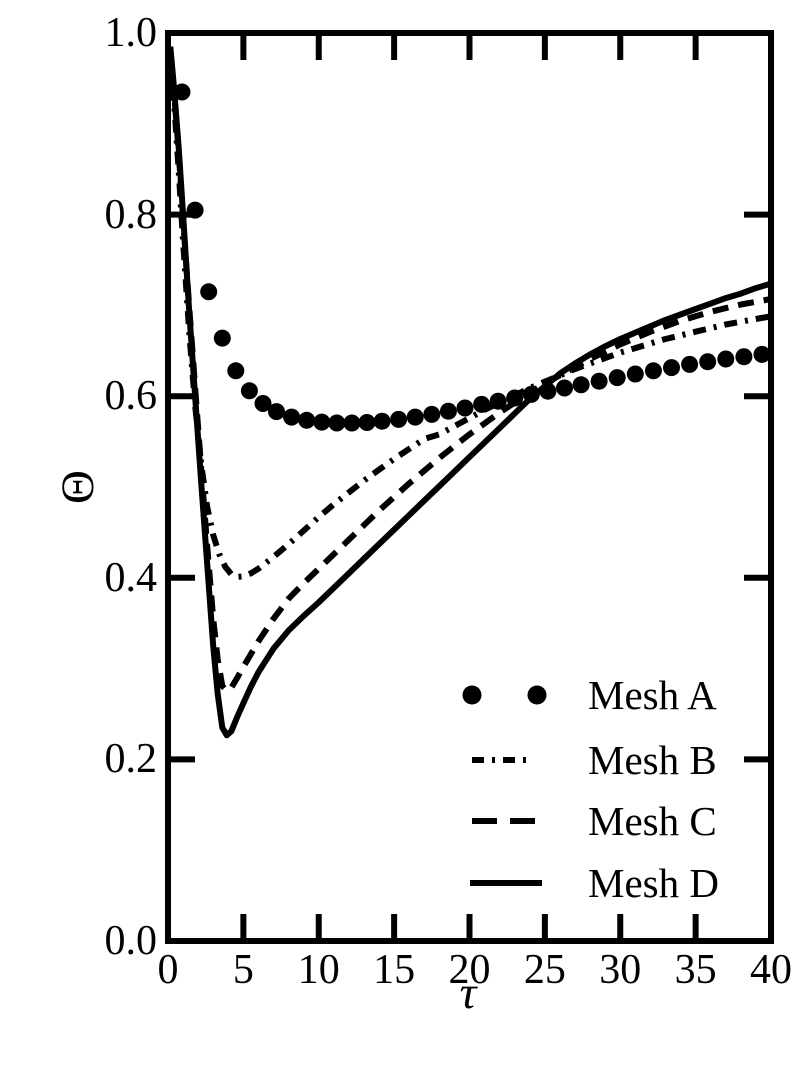 The image size is (810, 1080). I want to click on legend-item-mesh-a: Mesh A, so click(584, 695).